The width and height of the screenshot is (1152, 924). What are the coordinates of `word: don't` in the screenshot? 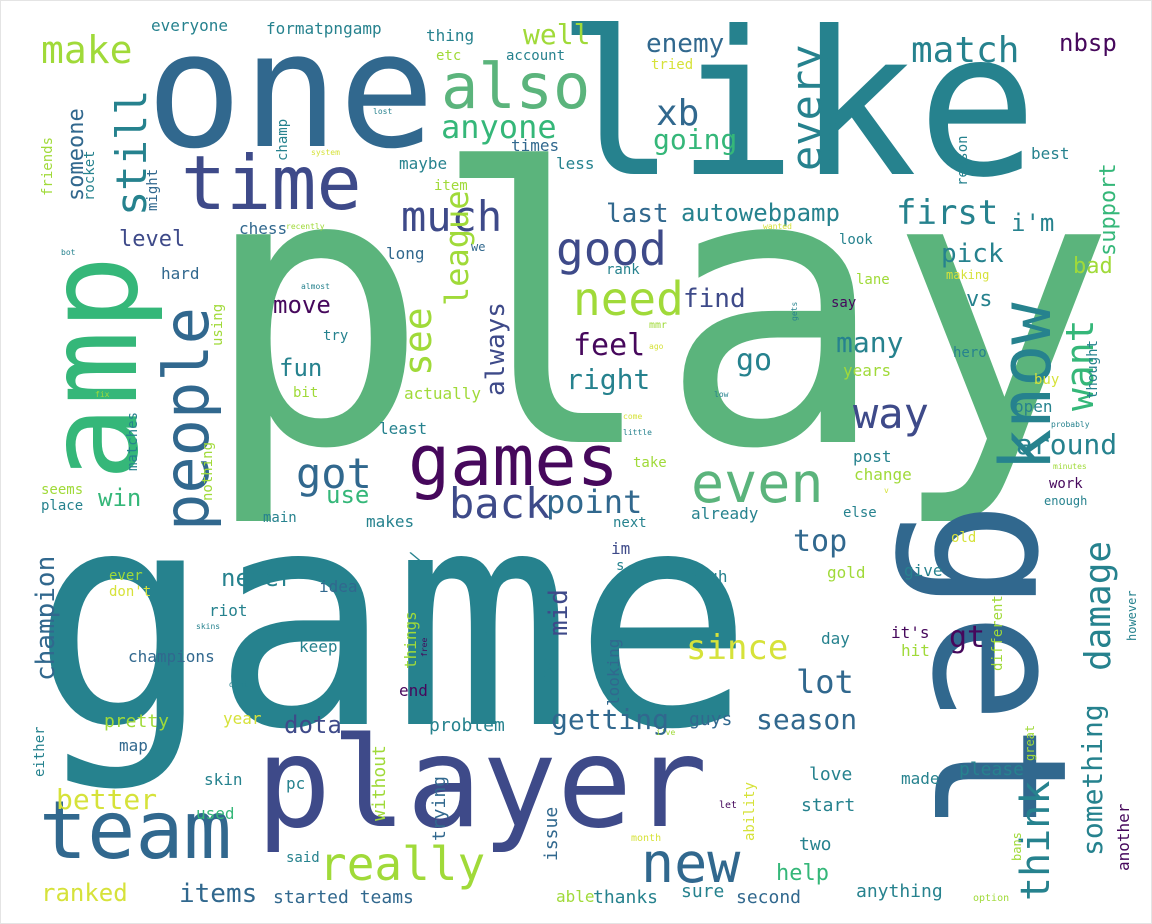 It's located at (130, 592).